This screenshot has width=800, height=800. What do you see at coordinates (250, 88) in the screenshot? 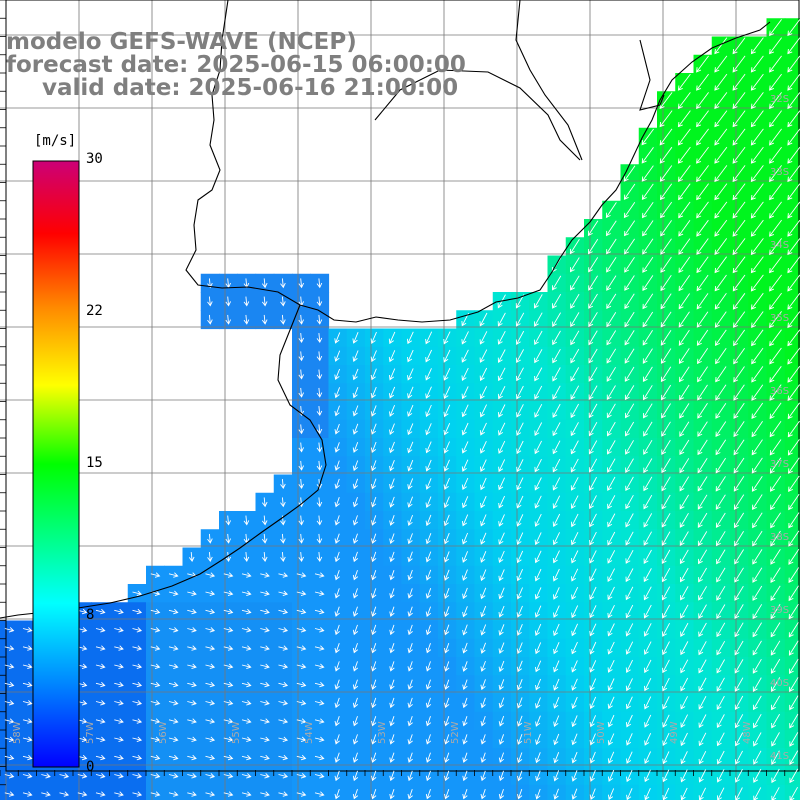
I see `valid-date: valid date: 2025-06-16 21:00:00` at bounding box center [250, 88].